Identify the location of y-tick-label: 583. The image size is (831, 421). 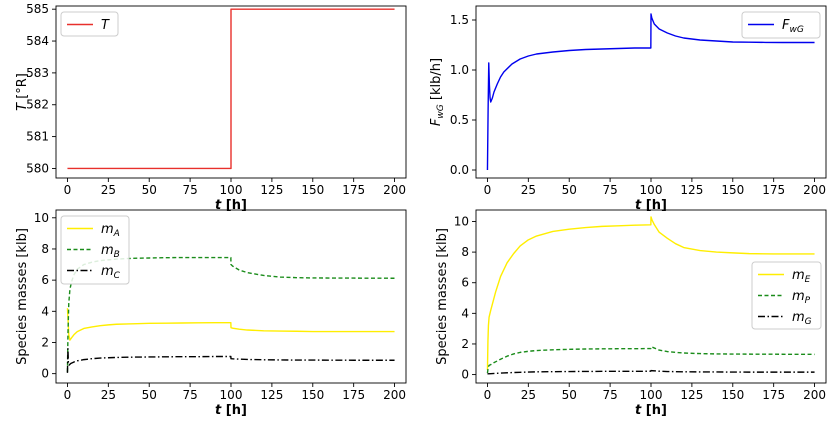
(37, 73).